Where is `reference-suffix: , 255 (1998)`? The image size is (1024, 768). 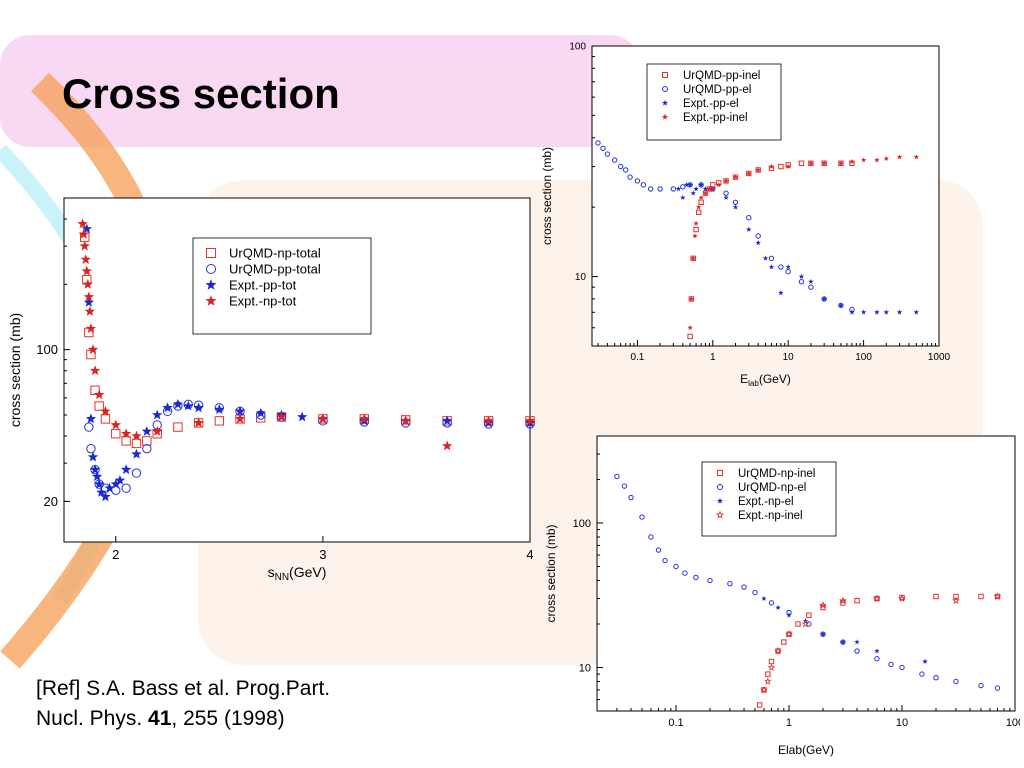
reference-suffix: , 255 (1998) is located at coordinates (228, 718).